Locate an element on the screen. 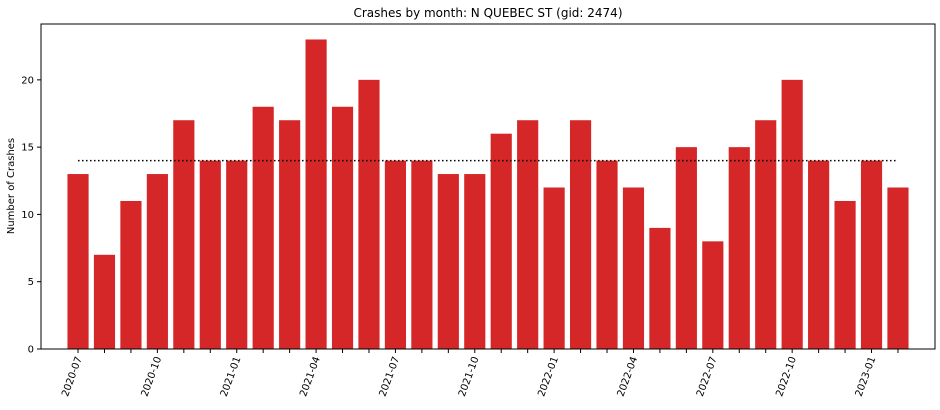 The height and width of the screenshot is (410, 940). y-tick-label-10: 10 is located at coordinates (27, 215).